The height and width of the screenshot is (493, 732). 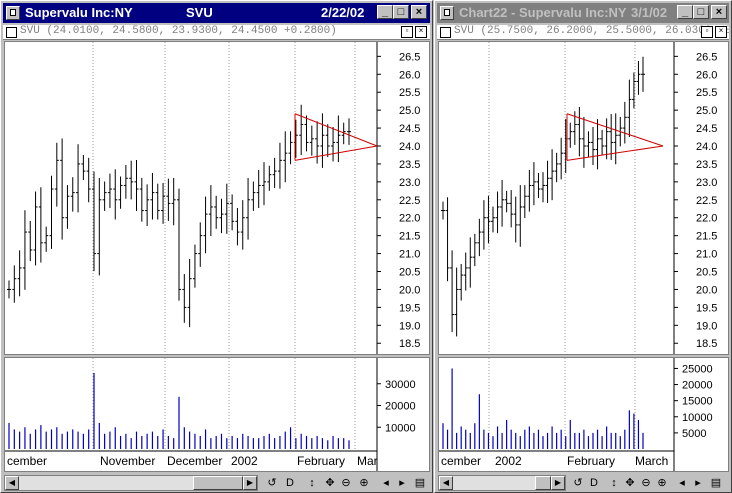 I want to click on price-tick-label: 24.0, so click(x=409, y=147).